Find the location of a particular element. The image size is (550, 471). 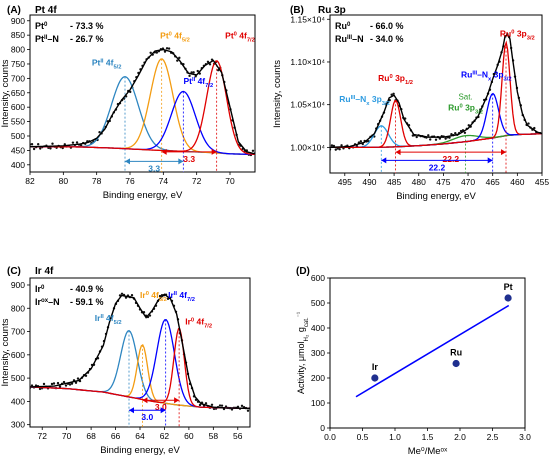

y-tick-label: 500 is located at coordinates (18, 378).